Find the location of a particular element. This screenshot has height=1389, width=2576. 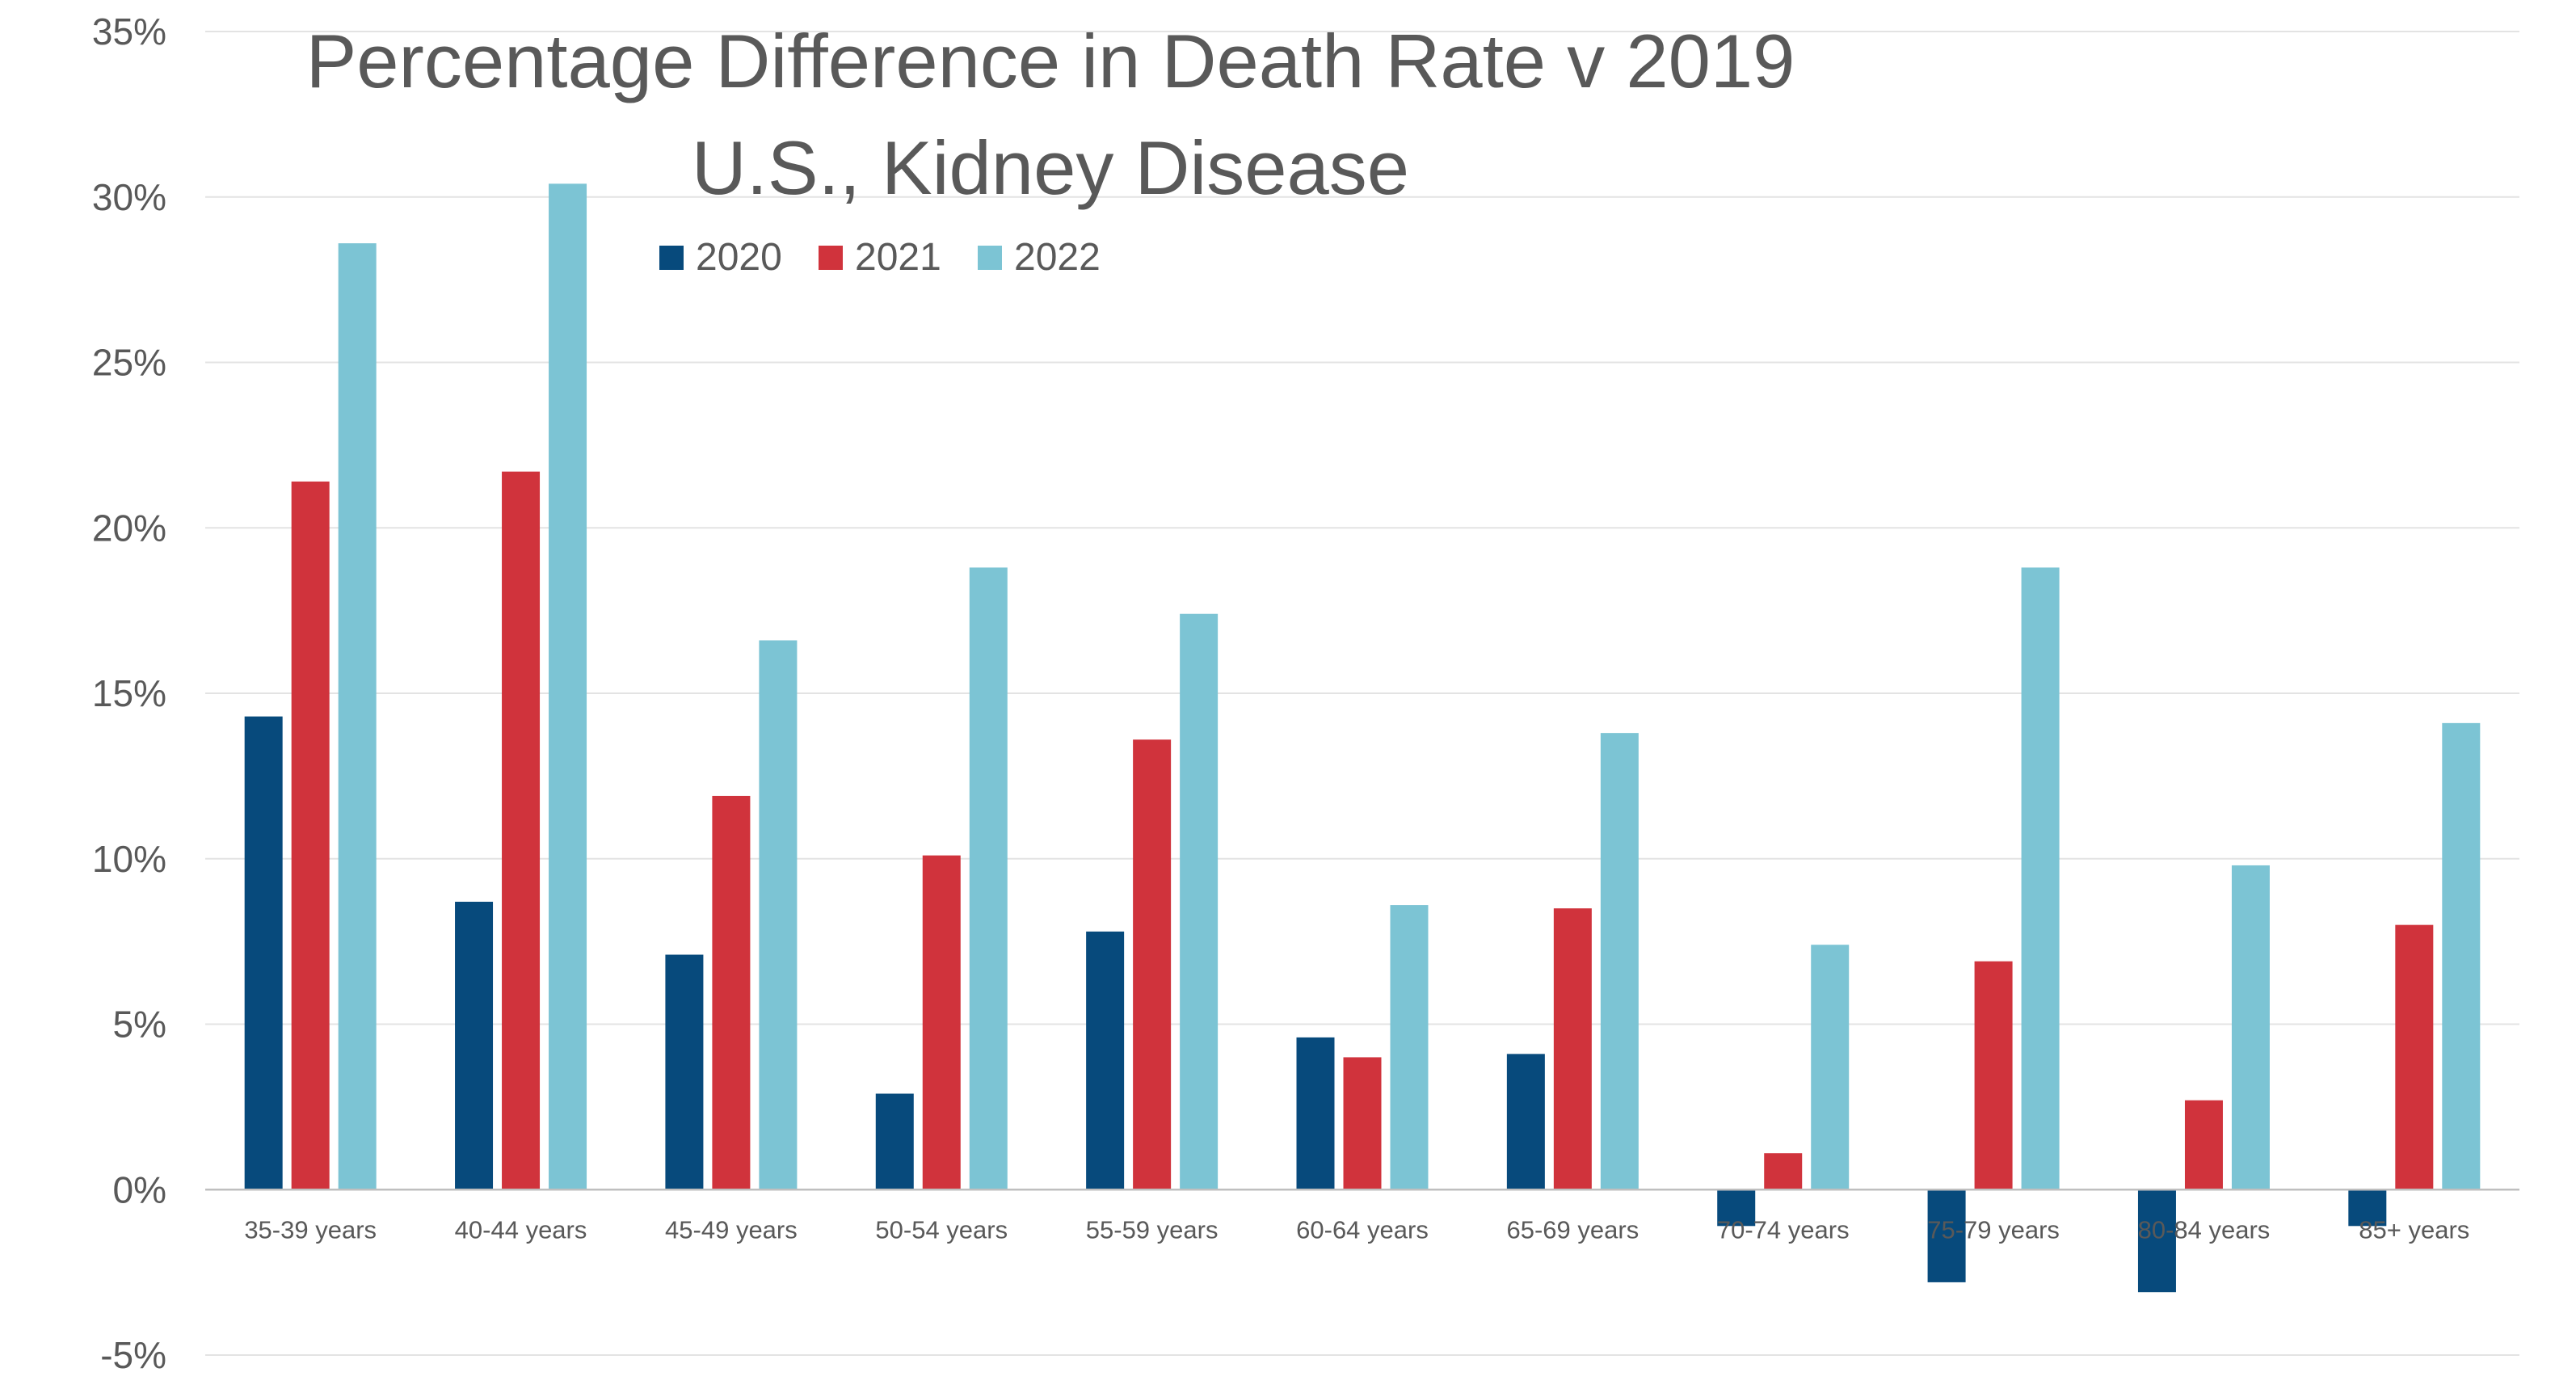

legend-item-2021: 2021 is located at coordinates (880, 257).